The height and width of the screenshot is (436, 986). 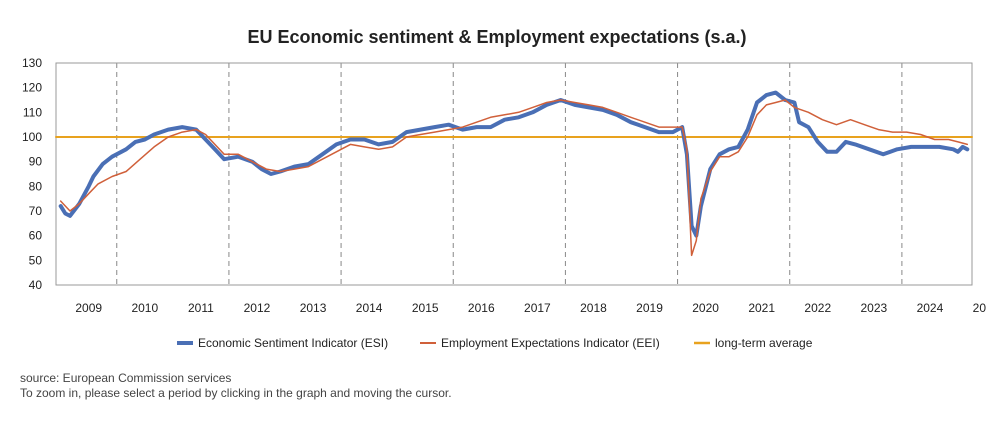 What do you see at coordinates (649, 308) in the screenshot?
I see `x-tick-label: 2019` at bounding box center [649, 308].